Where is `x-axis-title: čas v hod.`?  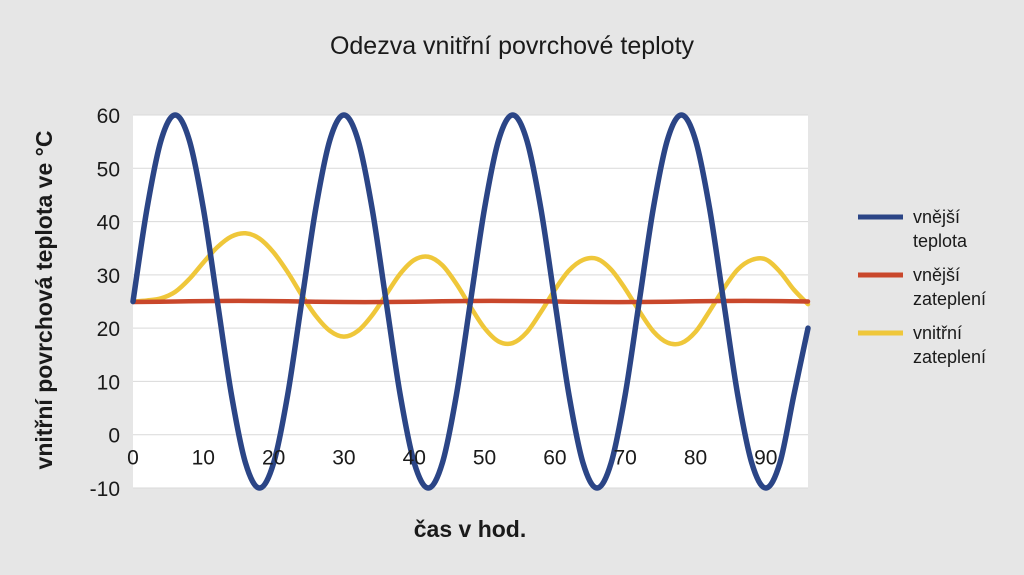 x-axis-title: čas v hod. is located at coordinates (470, 529).